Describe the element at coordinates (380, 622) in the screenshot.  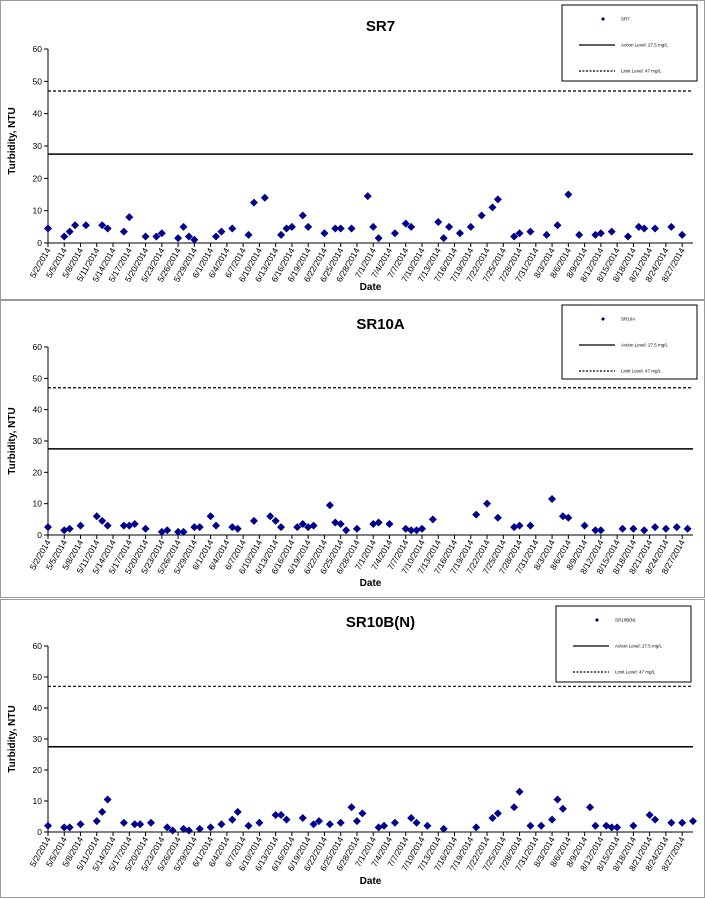
I see `chart-title: SR10B(N)` at that location.